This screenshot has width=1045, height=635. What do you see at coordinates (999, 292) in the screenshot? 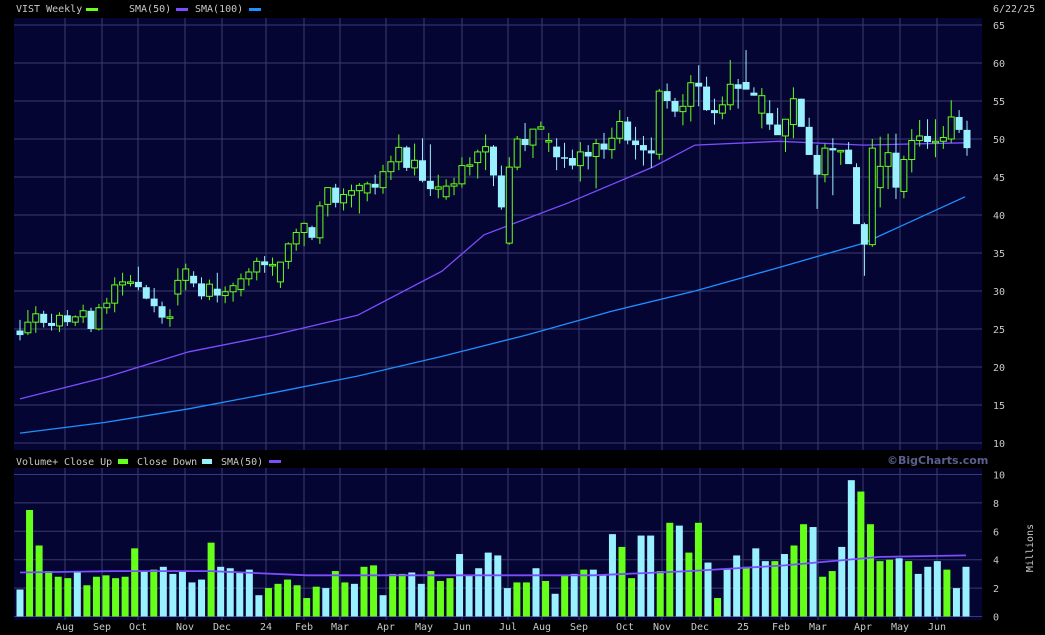
I see `price-y-tick: 30` at bounding box center [999, 292].